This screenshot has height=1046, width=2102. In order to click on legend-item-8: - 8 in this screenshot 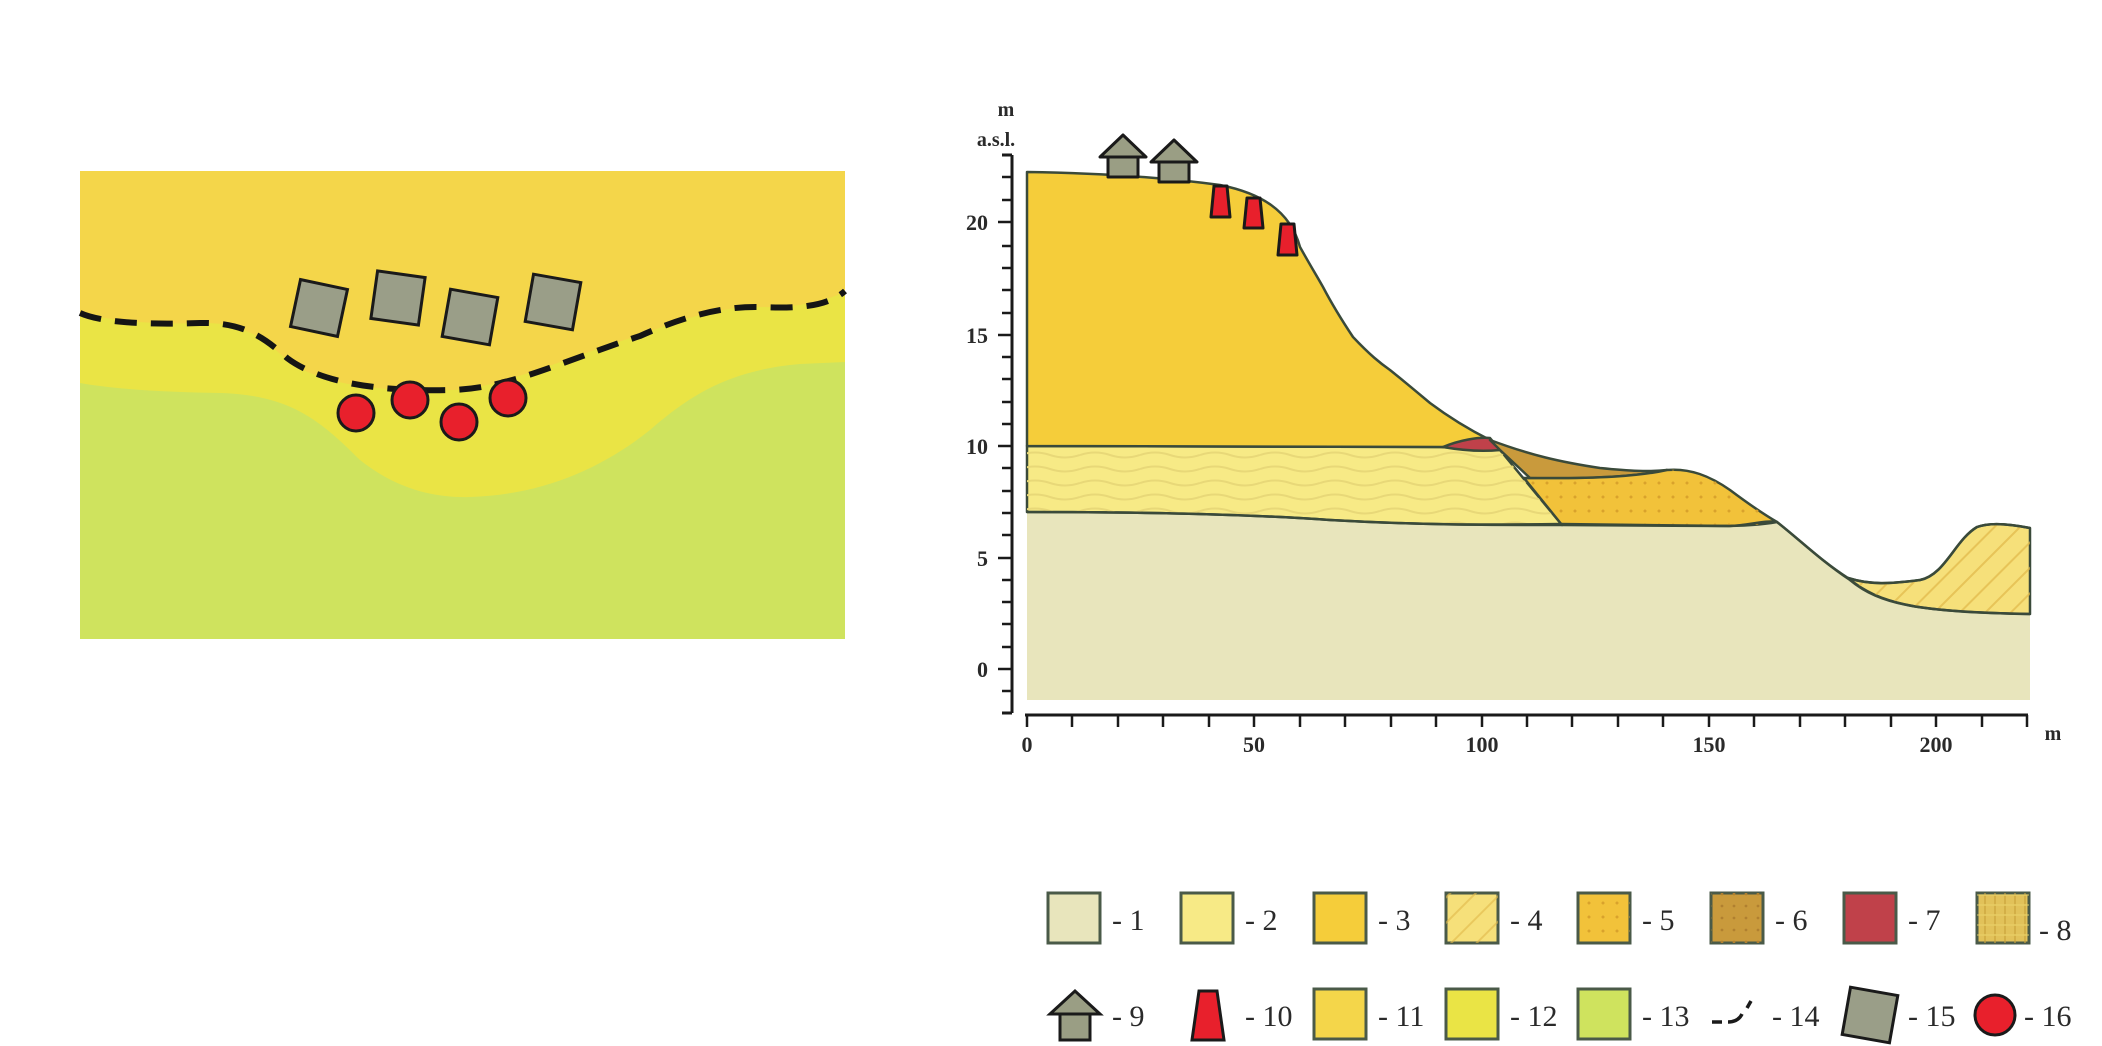, I will do `click(2023, 919)`.